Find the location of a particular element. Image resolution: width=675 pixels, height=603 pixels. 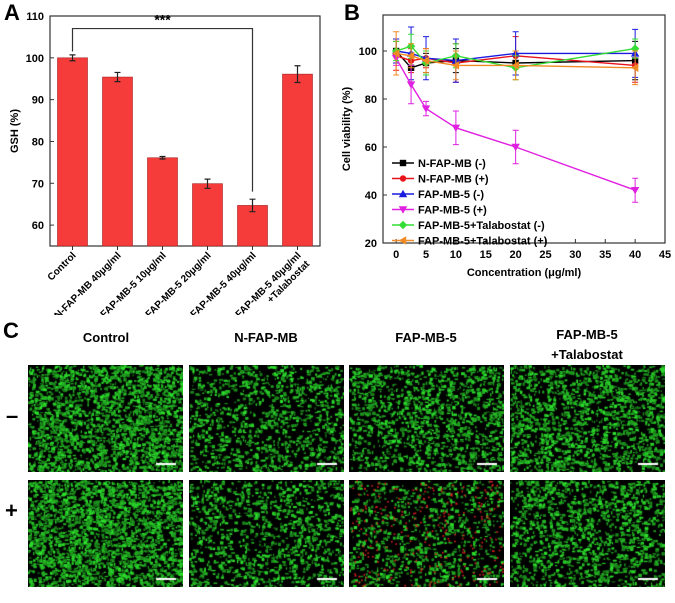

column-header-fap-mb-5-talabostat: FAP-MB-5 +Talabostat is located at coordinates (587, 345).